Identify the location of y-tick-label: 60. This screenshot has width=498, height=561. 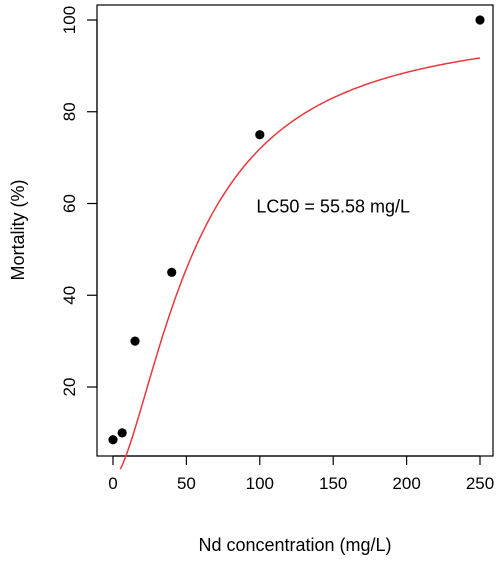
(69, 203).